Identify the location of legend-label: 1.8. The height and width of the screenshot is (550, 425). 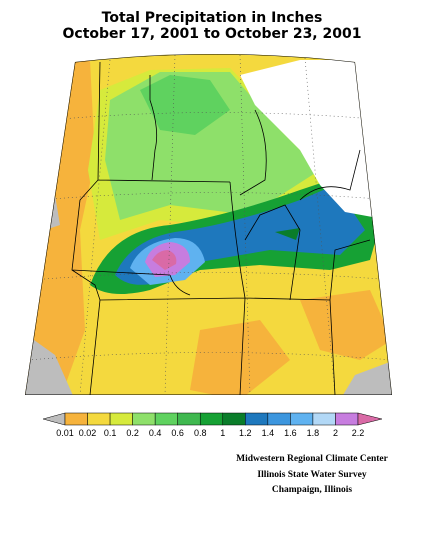
(313, 433).